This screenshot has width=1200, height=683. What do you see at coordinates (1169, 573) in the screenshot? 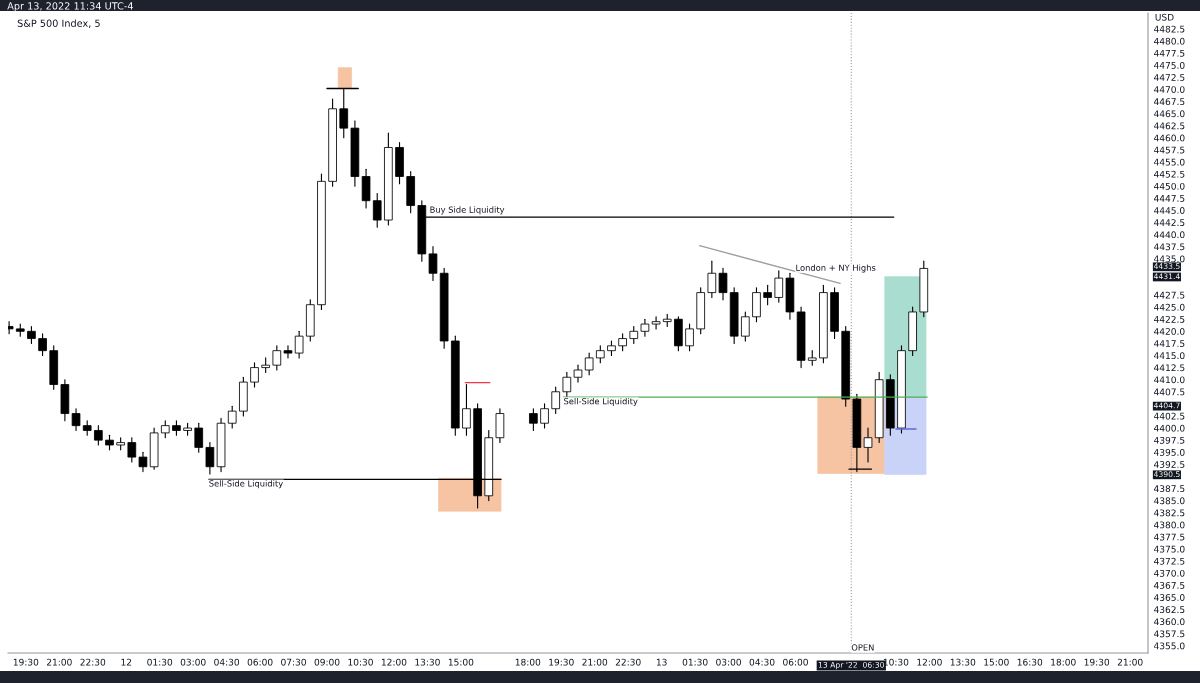
I see `y-tick-label: 4370.0` at bounding box center [1169, 573].